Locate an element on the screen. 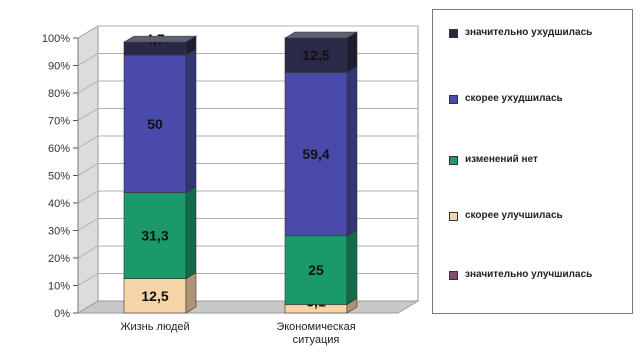 The image size is (642, 357). category-label: Жизнь людей is located at coordinates (154, 327).